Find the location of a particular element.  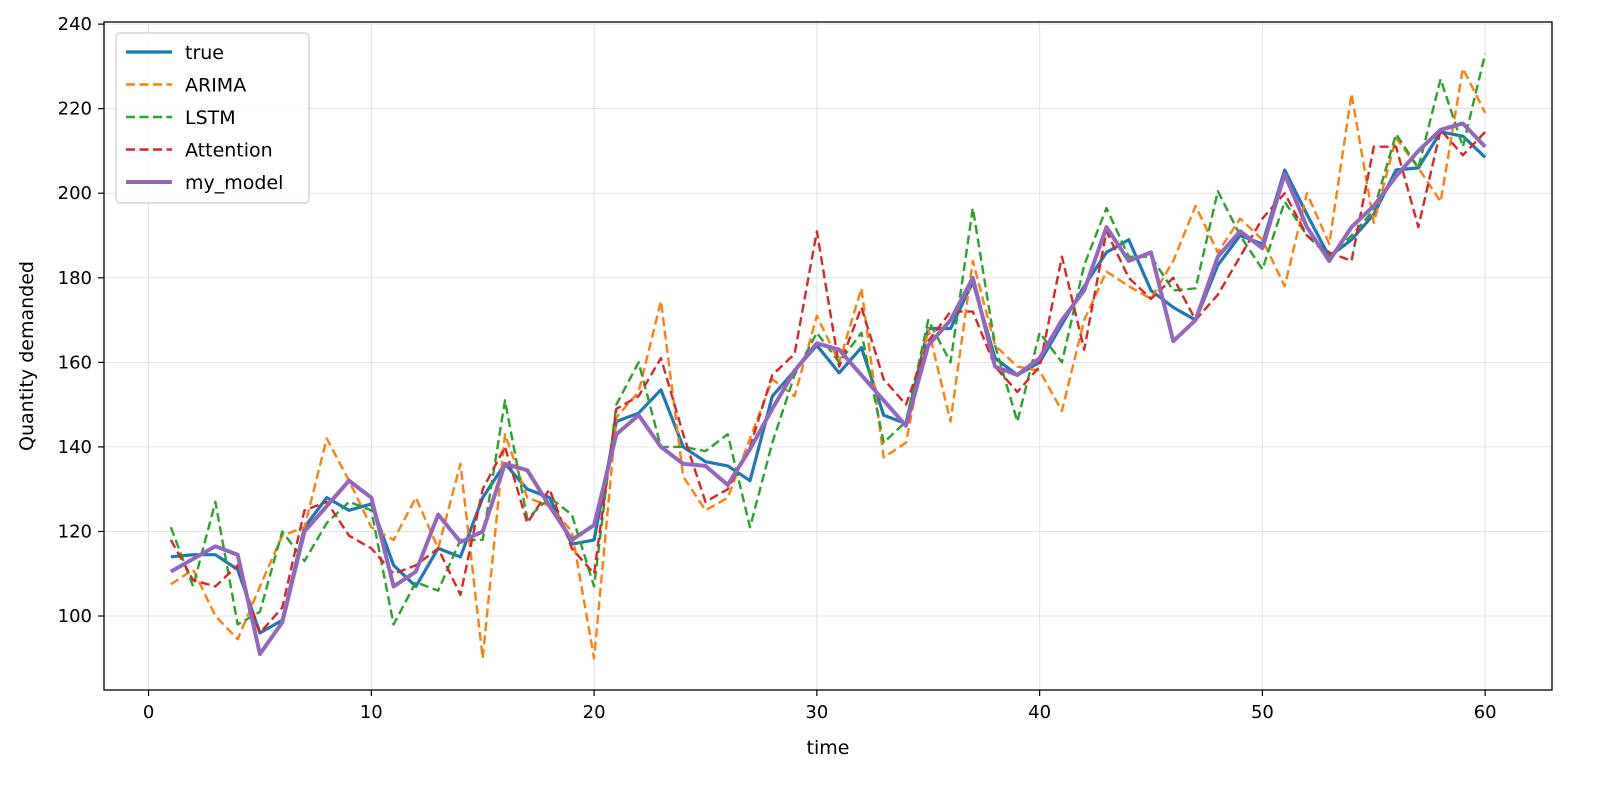

y-tick-label: 180 is located at coordinates (75, 278).